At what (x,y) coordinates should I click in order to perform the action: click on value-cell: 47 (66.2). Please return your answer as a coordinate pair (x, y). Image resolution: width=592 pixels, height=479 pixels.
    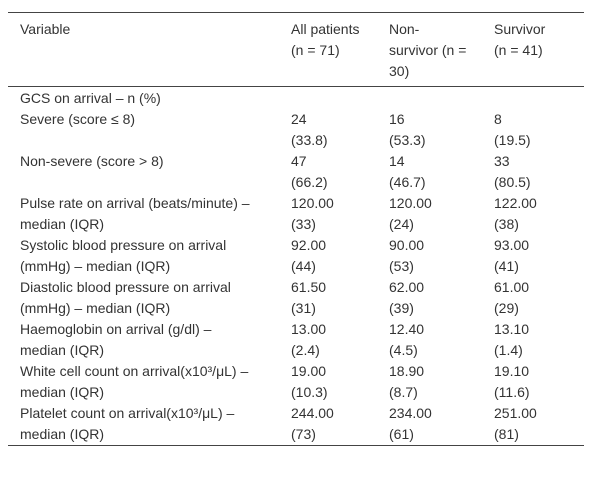
    Looking at the image, I should click on (340, 172).